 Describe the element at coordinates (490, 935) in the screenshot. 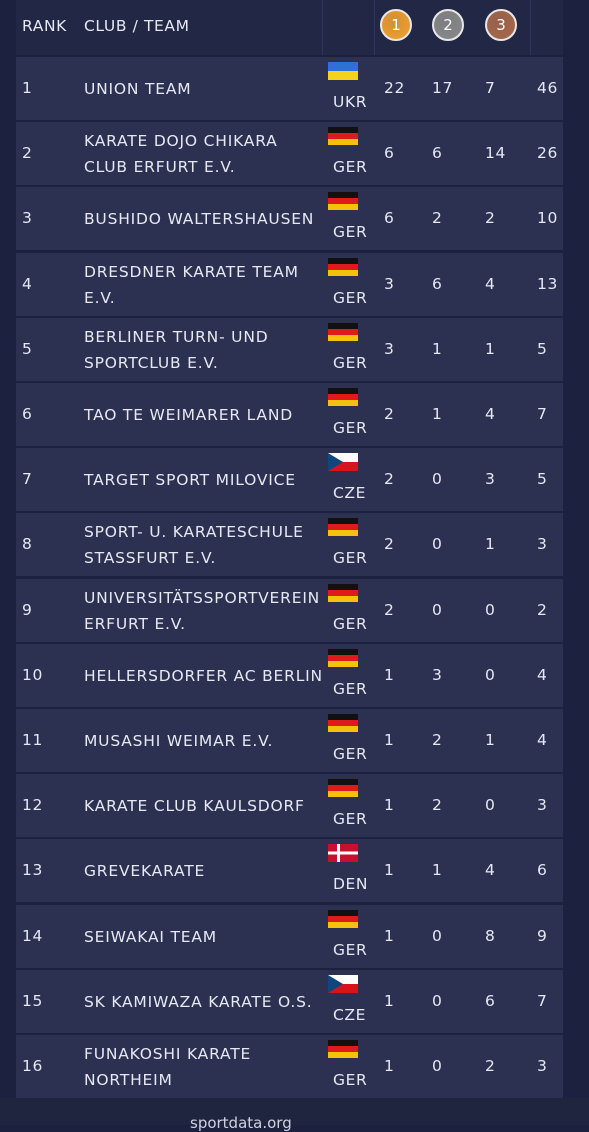

I see `bronze-count: 8` at that location.